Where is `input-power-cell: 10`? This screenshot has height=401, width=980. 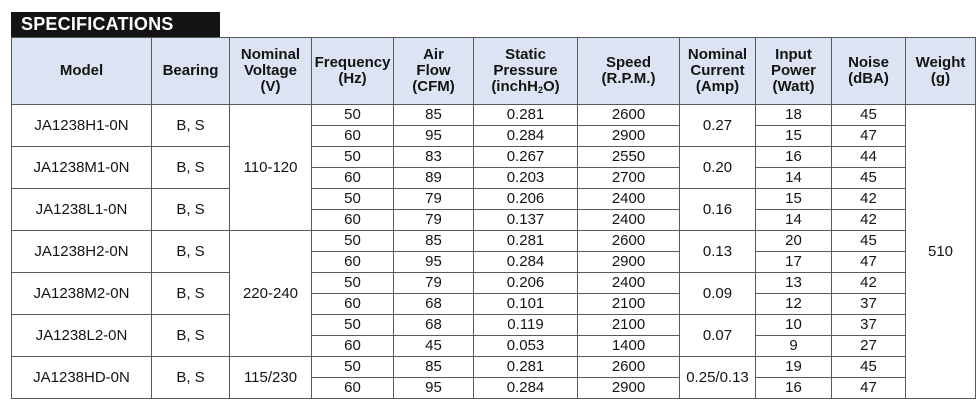
input-power-cell: 10 is located at coordinates (793, 325).